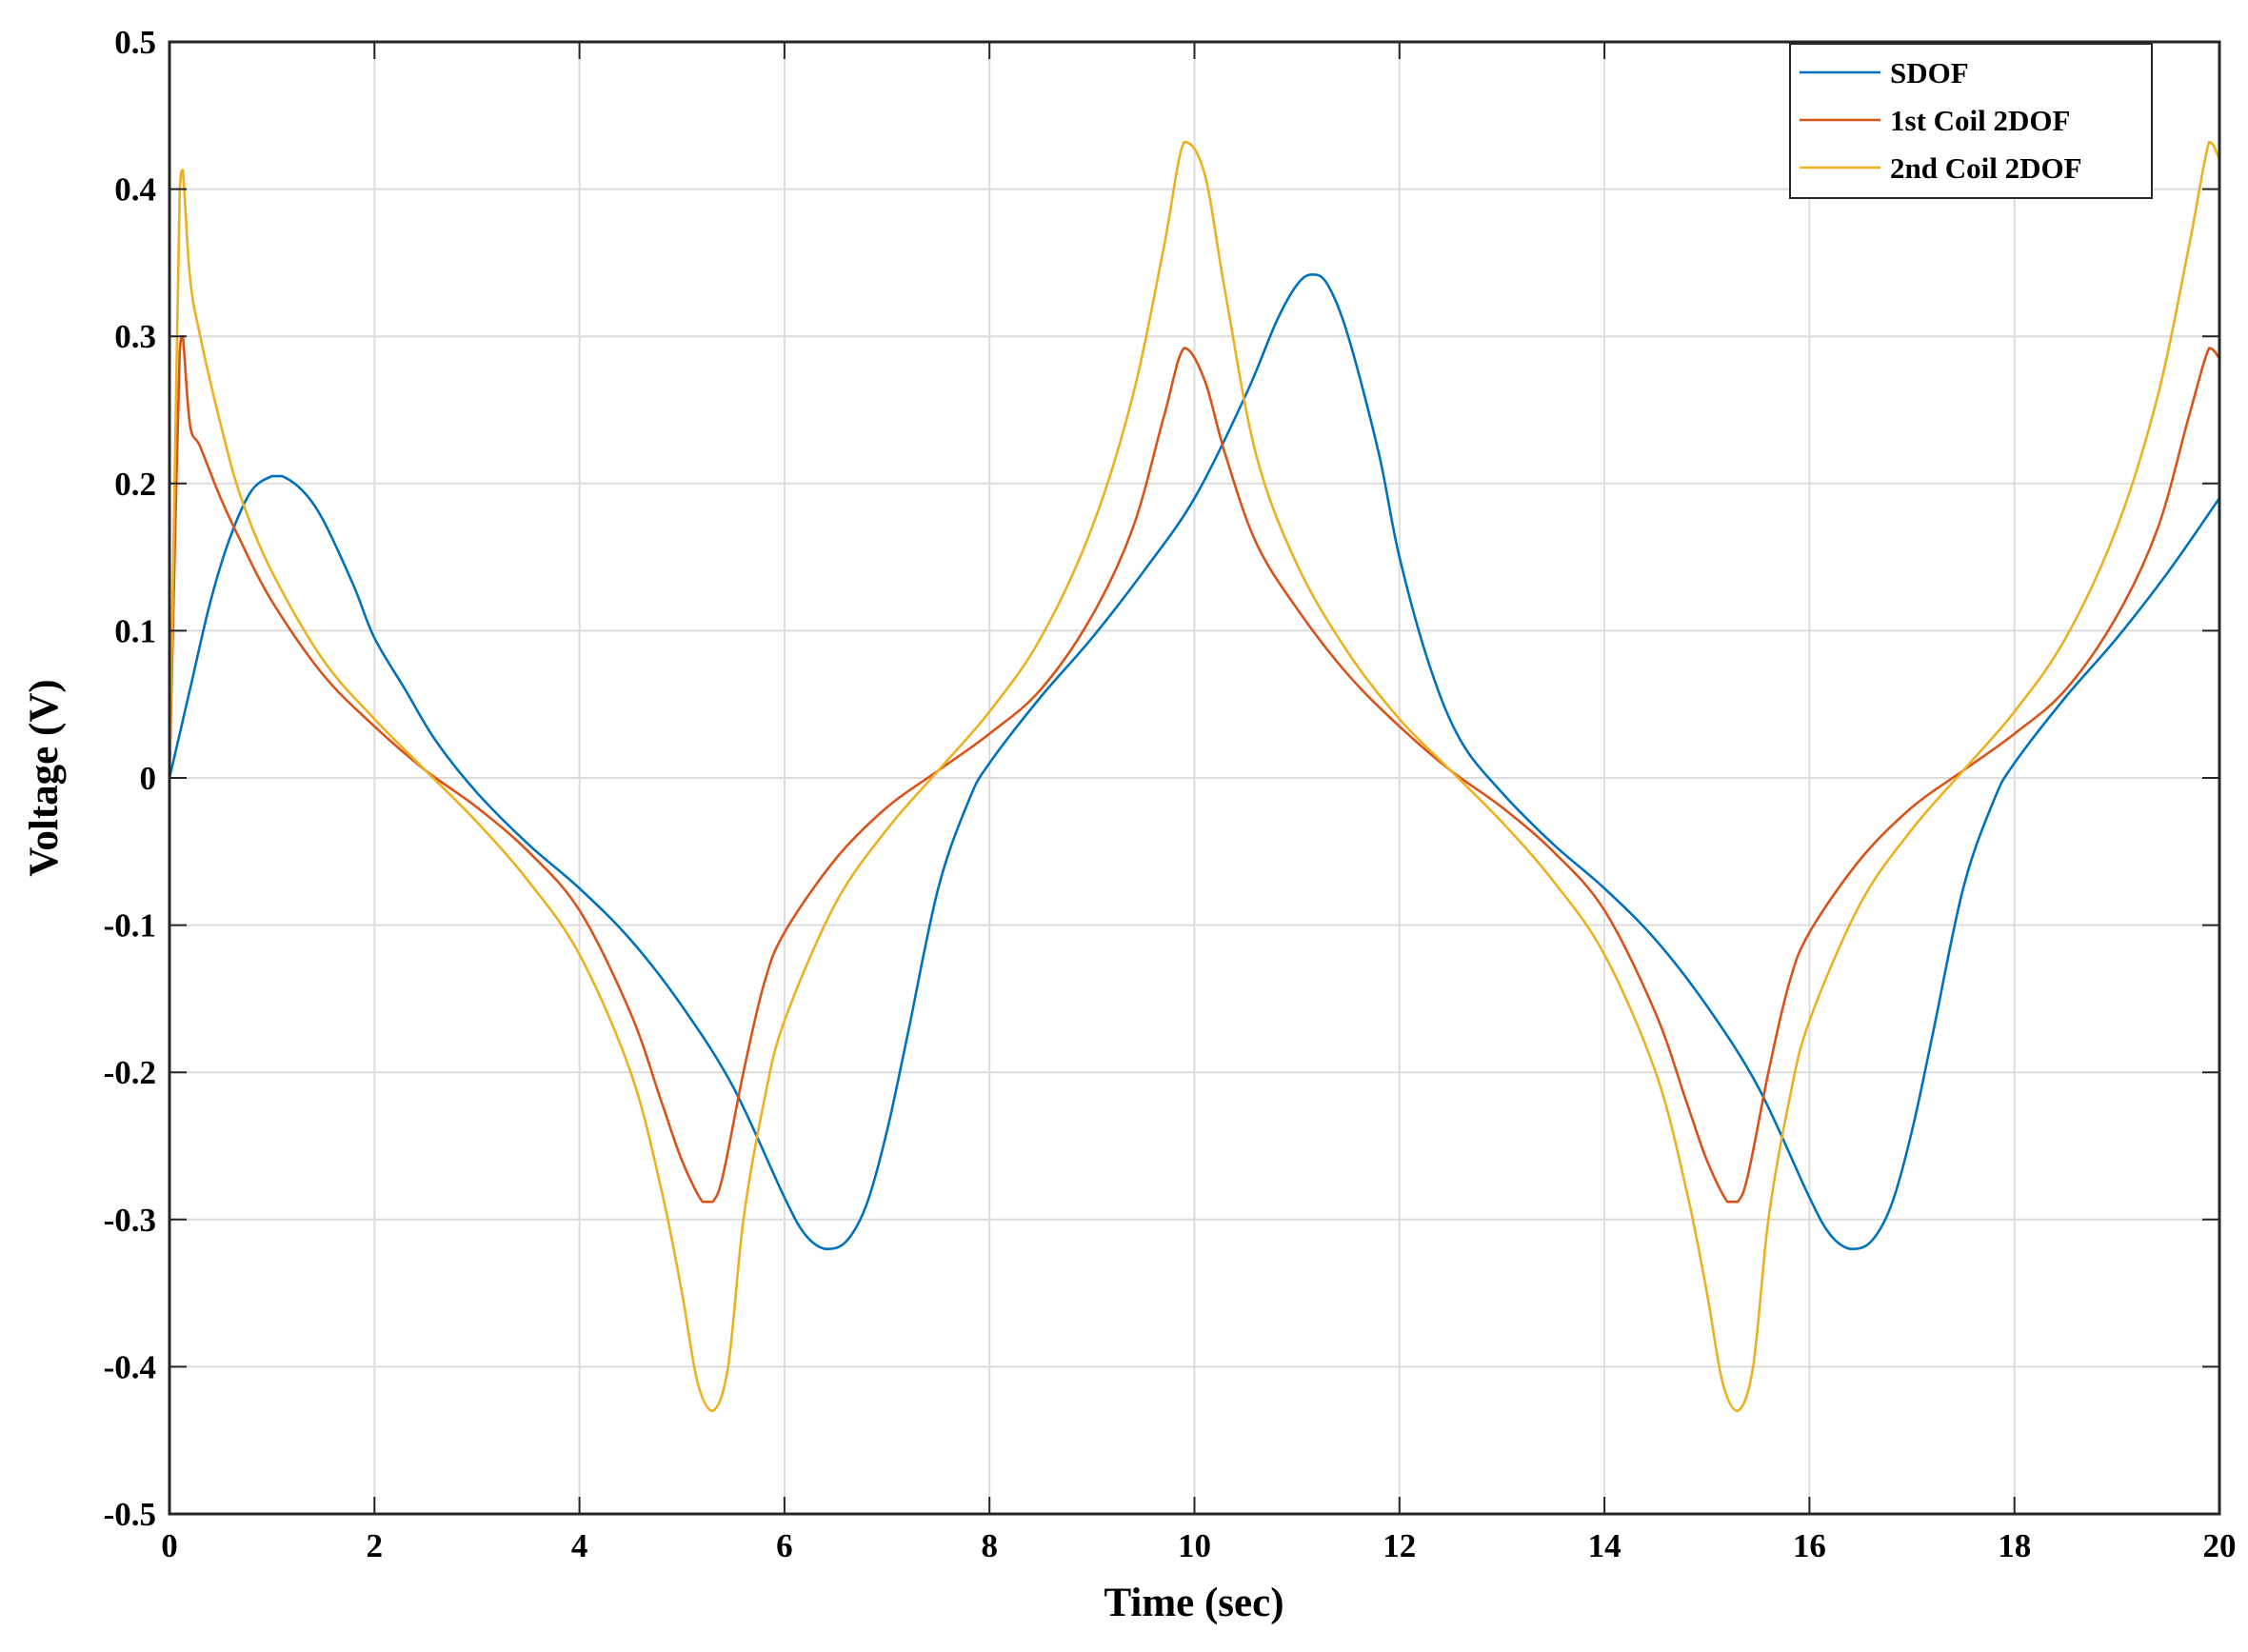 This screenshot has height=1652, width=2248. I want to click on legend-label-1st-coil-2dof: 1st Coil 2DOF, so click(1980, 120).